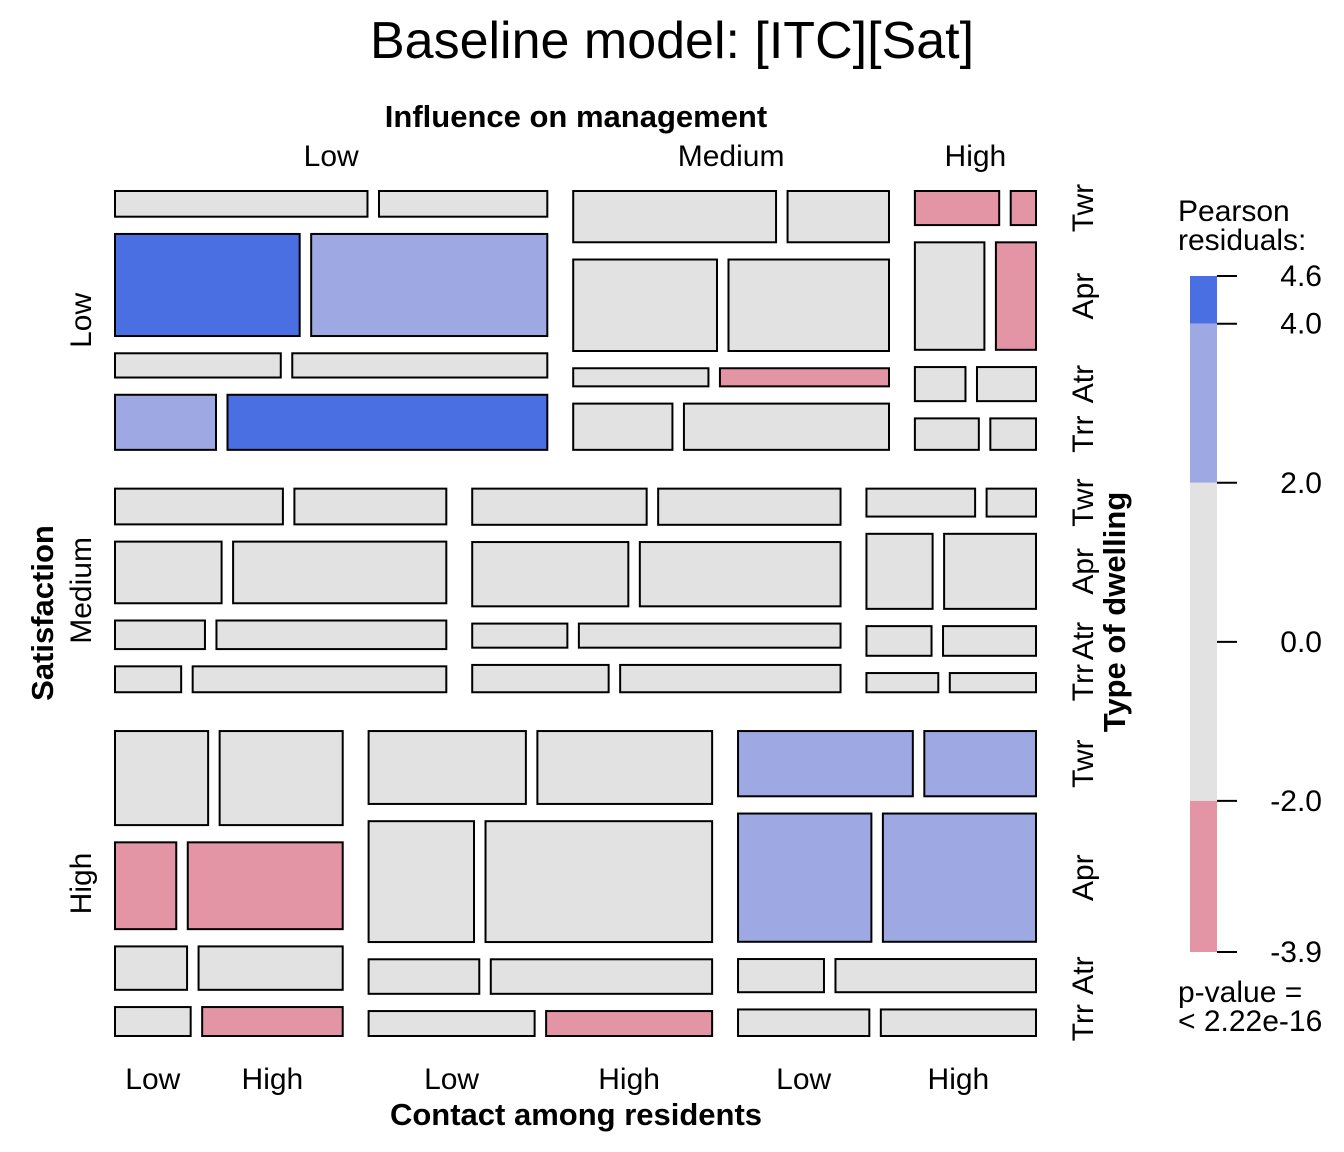  Describe the element at coordinates (672, 41) in the screenshot. I see `chart-title: Baseline model: [ITC][Sat]` at that location.